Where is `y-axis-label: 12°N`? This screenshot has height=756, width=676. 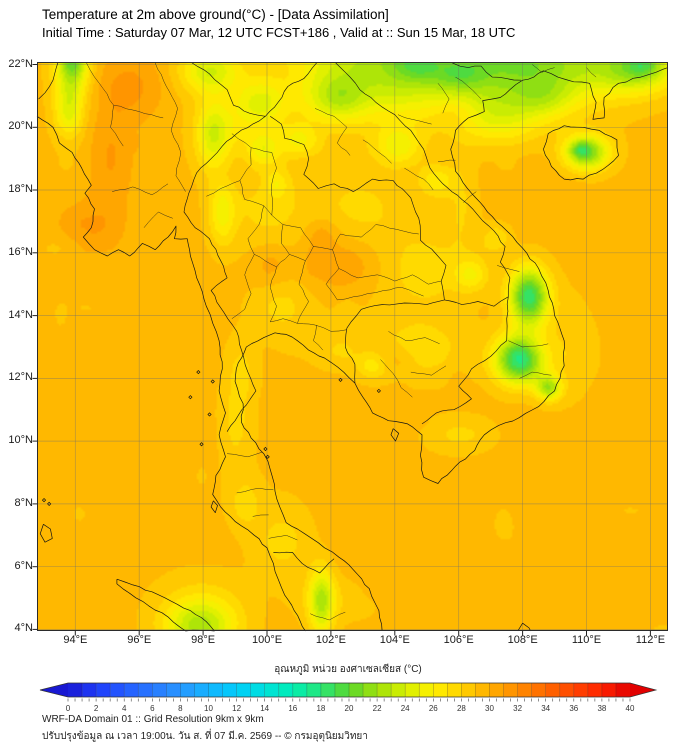 y-axis-label: 12°N is located at coordinates (20, 377).